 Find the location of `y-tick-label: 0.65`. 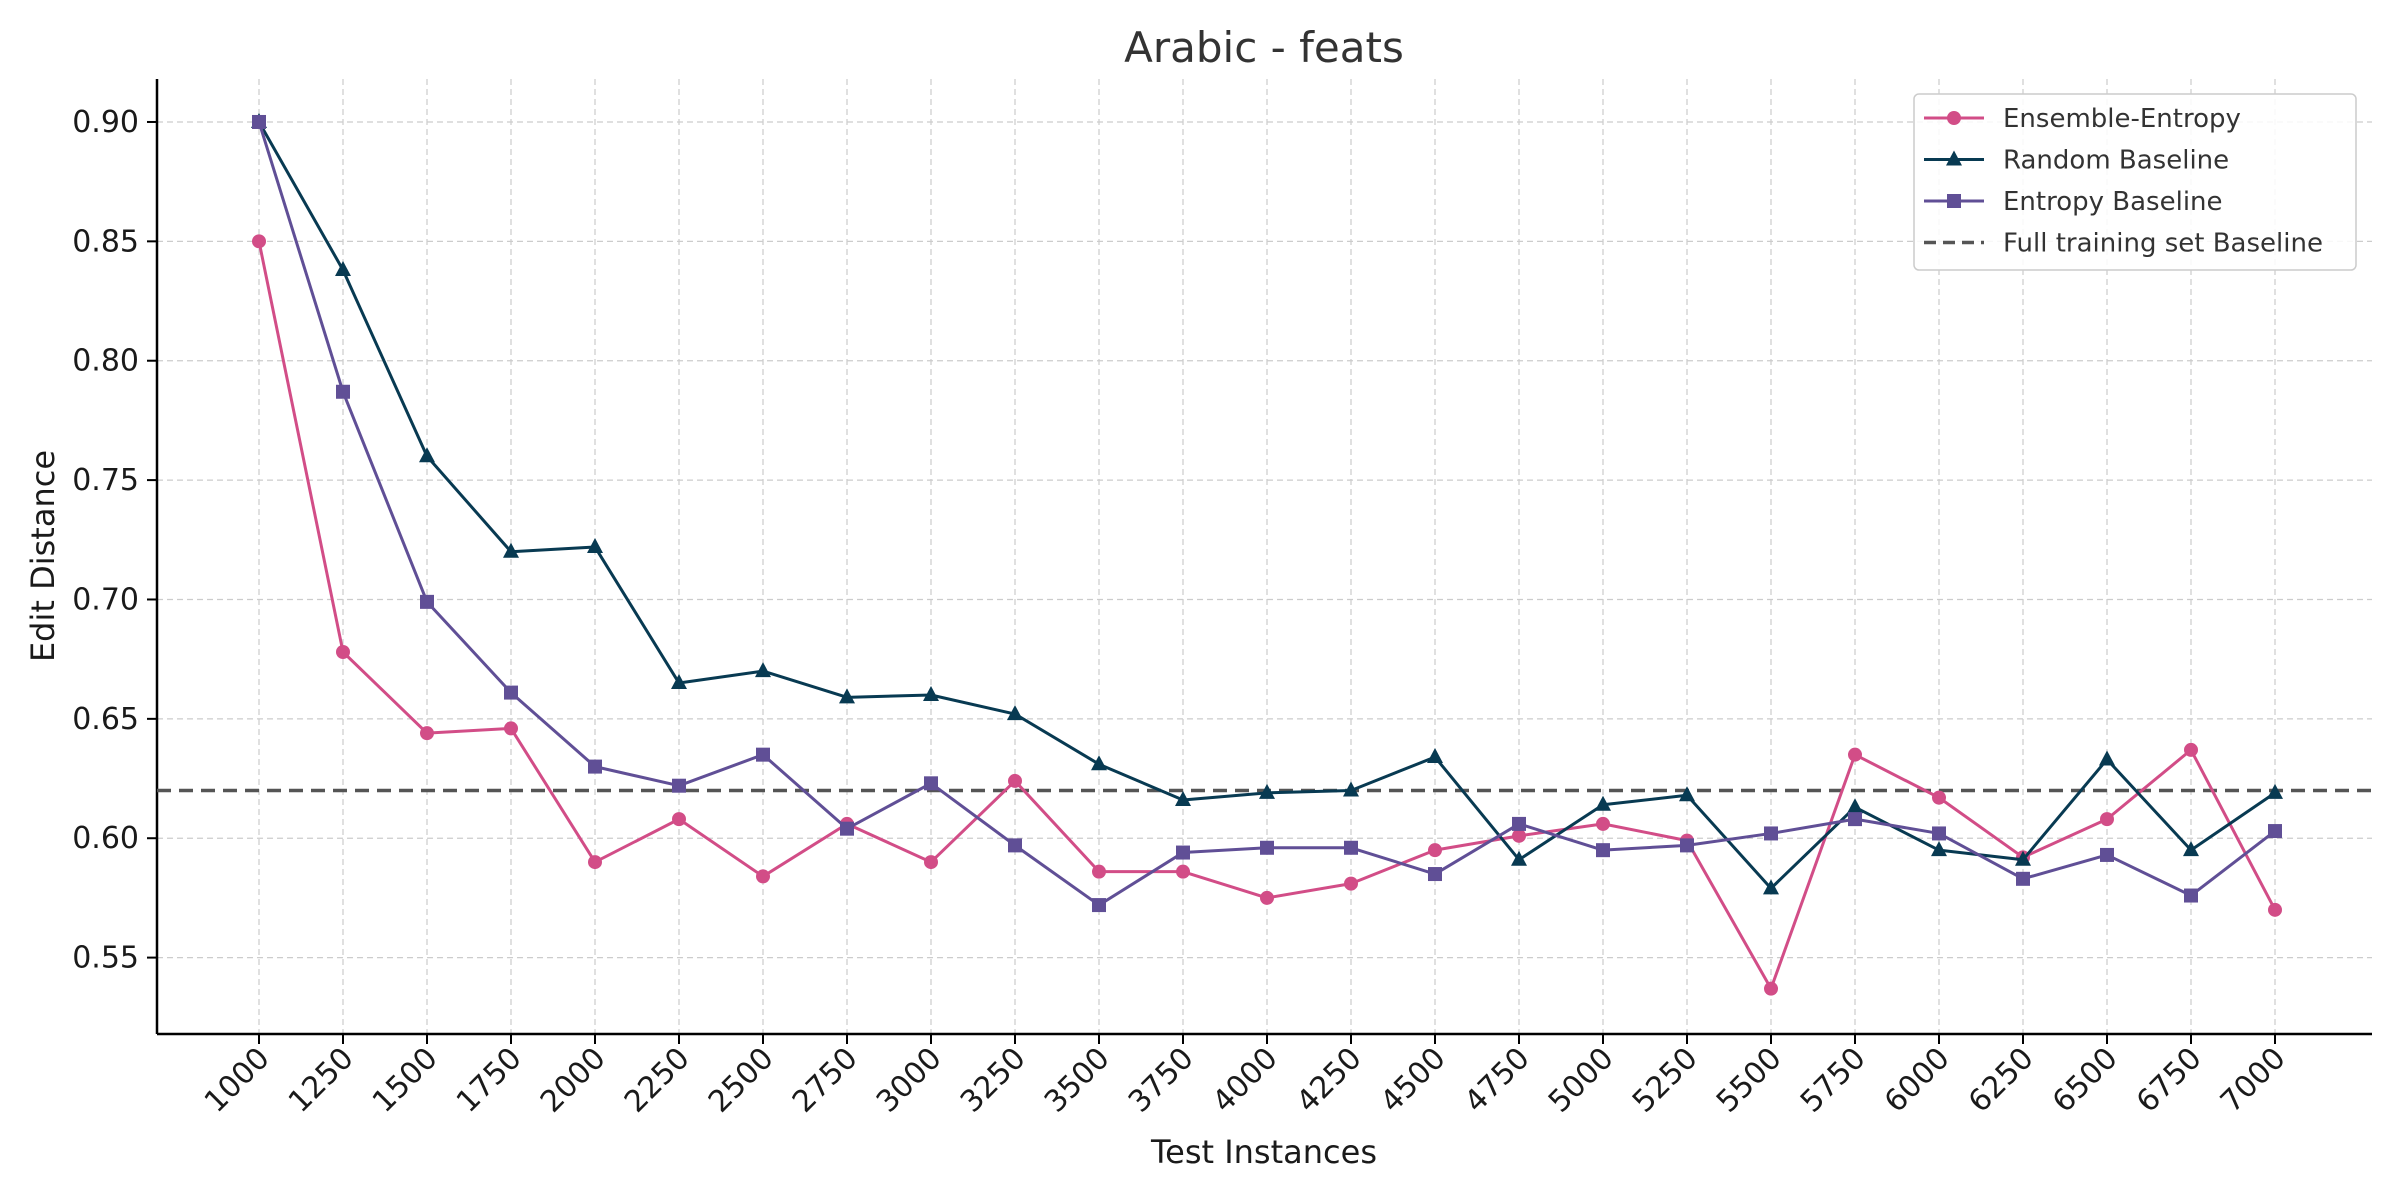

y-tick-label: 0.65 is located at coordinates (105, 719).